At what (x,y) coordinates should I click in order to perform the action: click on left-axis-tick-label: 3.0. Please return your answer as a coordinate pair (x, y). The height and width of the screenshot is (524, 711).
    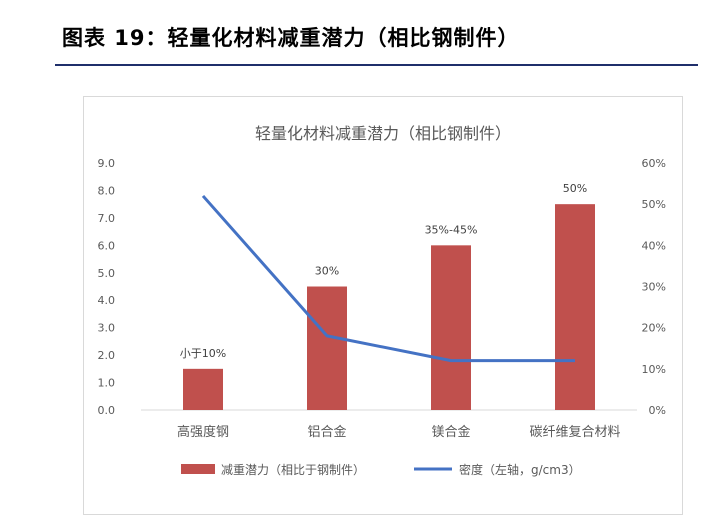
    Looking at the image, I should click on (107, 328).